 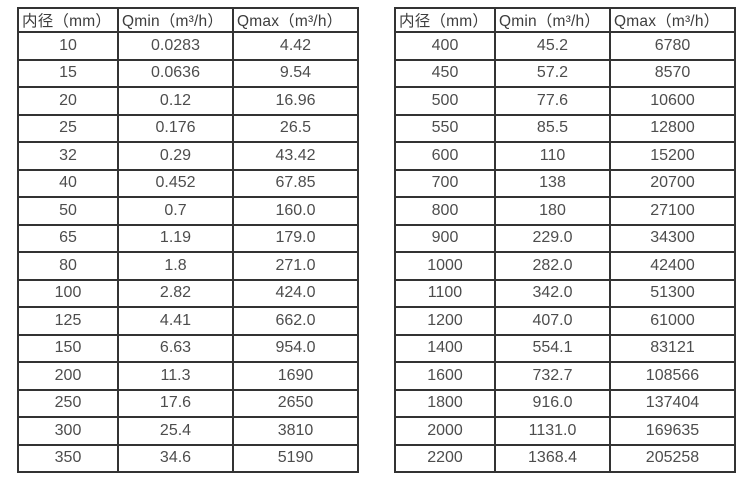 What do you see at coordinates (445, 156) in the screenshot?
I see `table-cell: 600` at bounding box center [445, 156].